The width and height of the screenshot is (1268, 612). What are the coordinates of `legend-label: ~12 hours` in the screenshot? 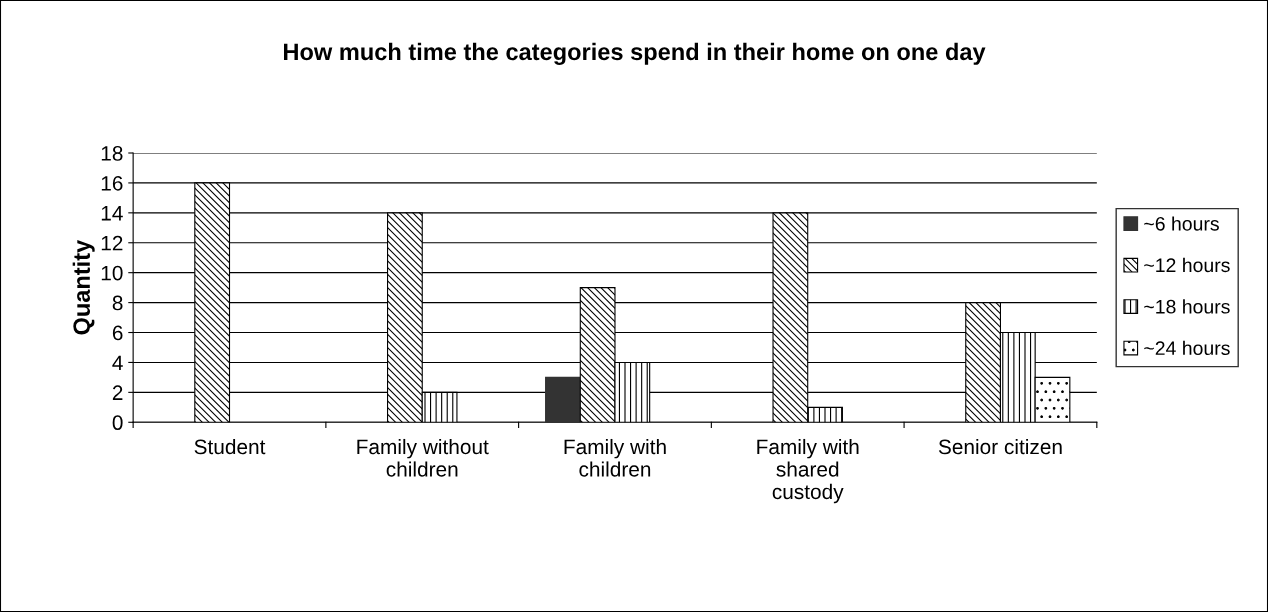 It's located at (1187, 265).